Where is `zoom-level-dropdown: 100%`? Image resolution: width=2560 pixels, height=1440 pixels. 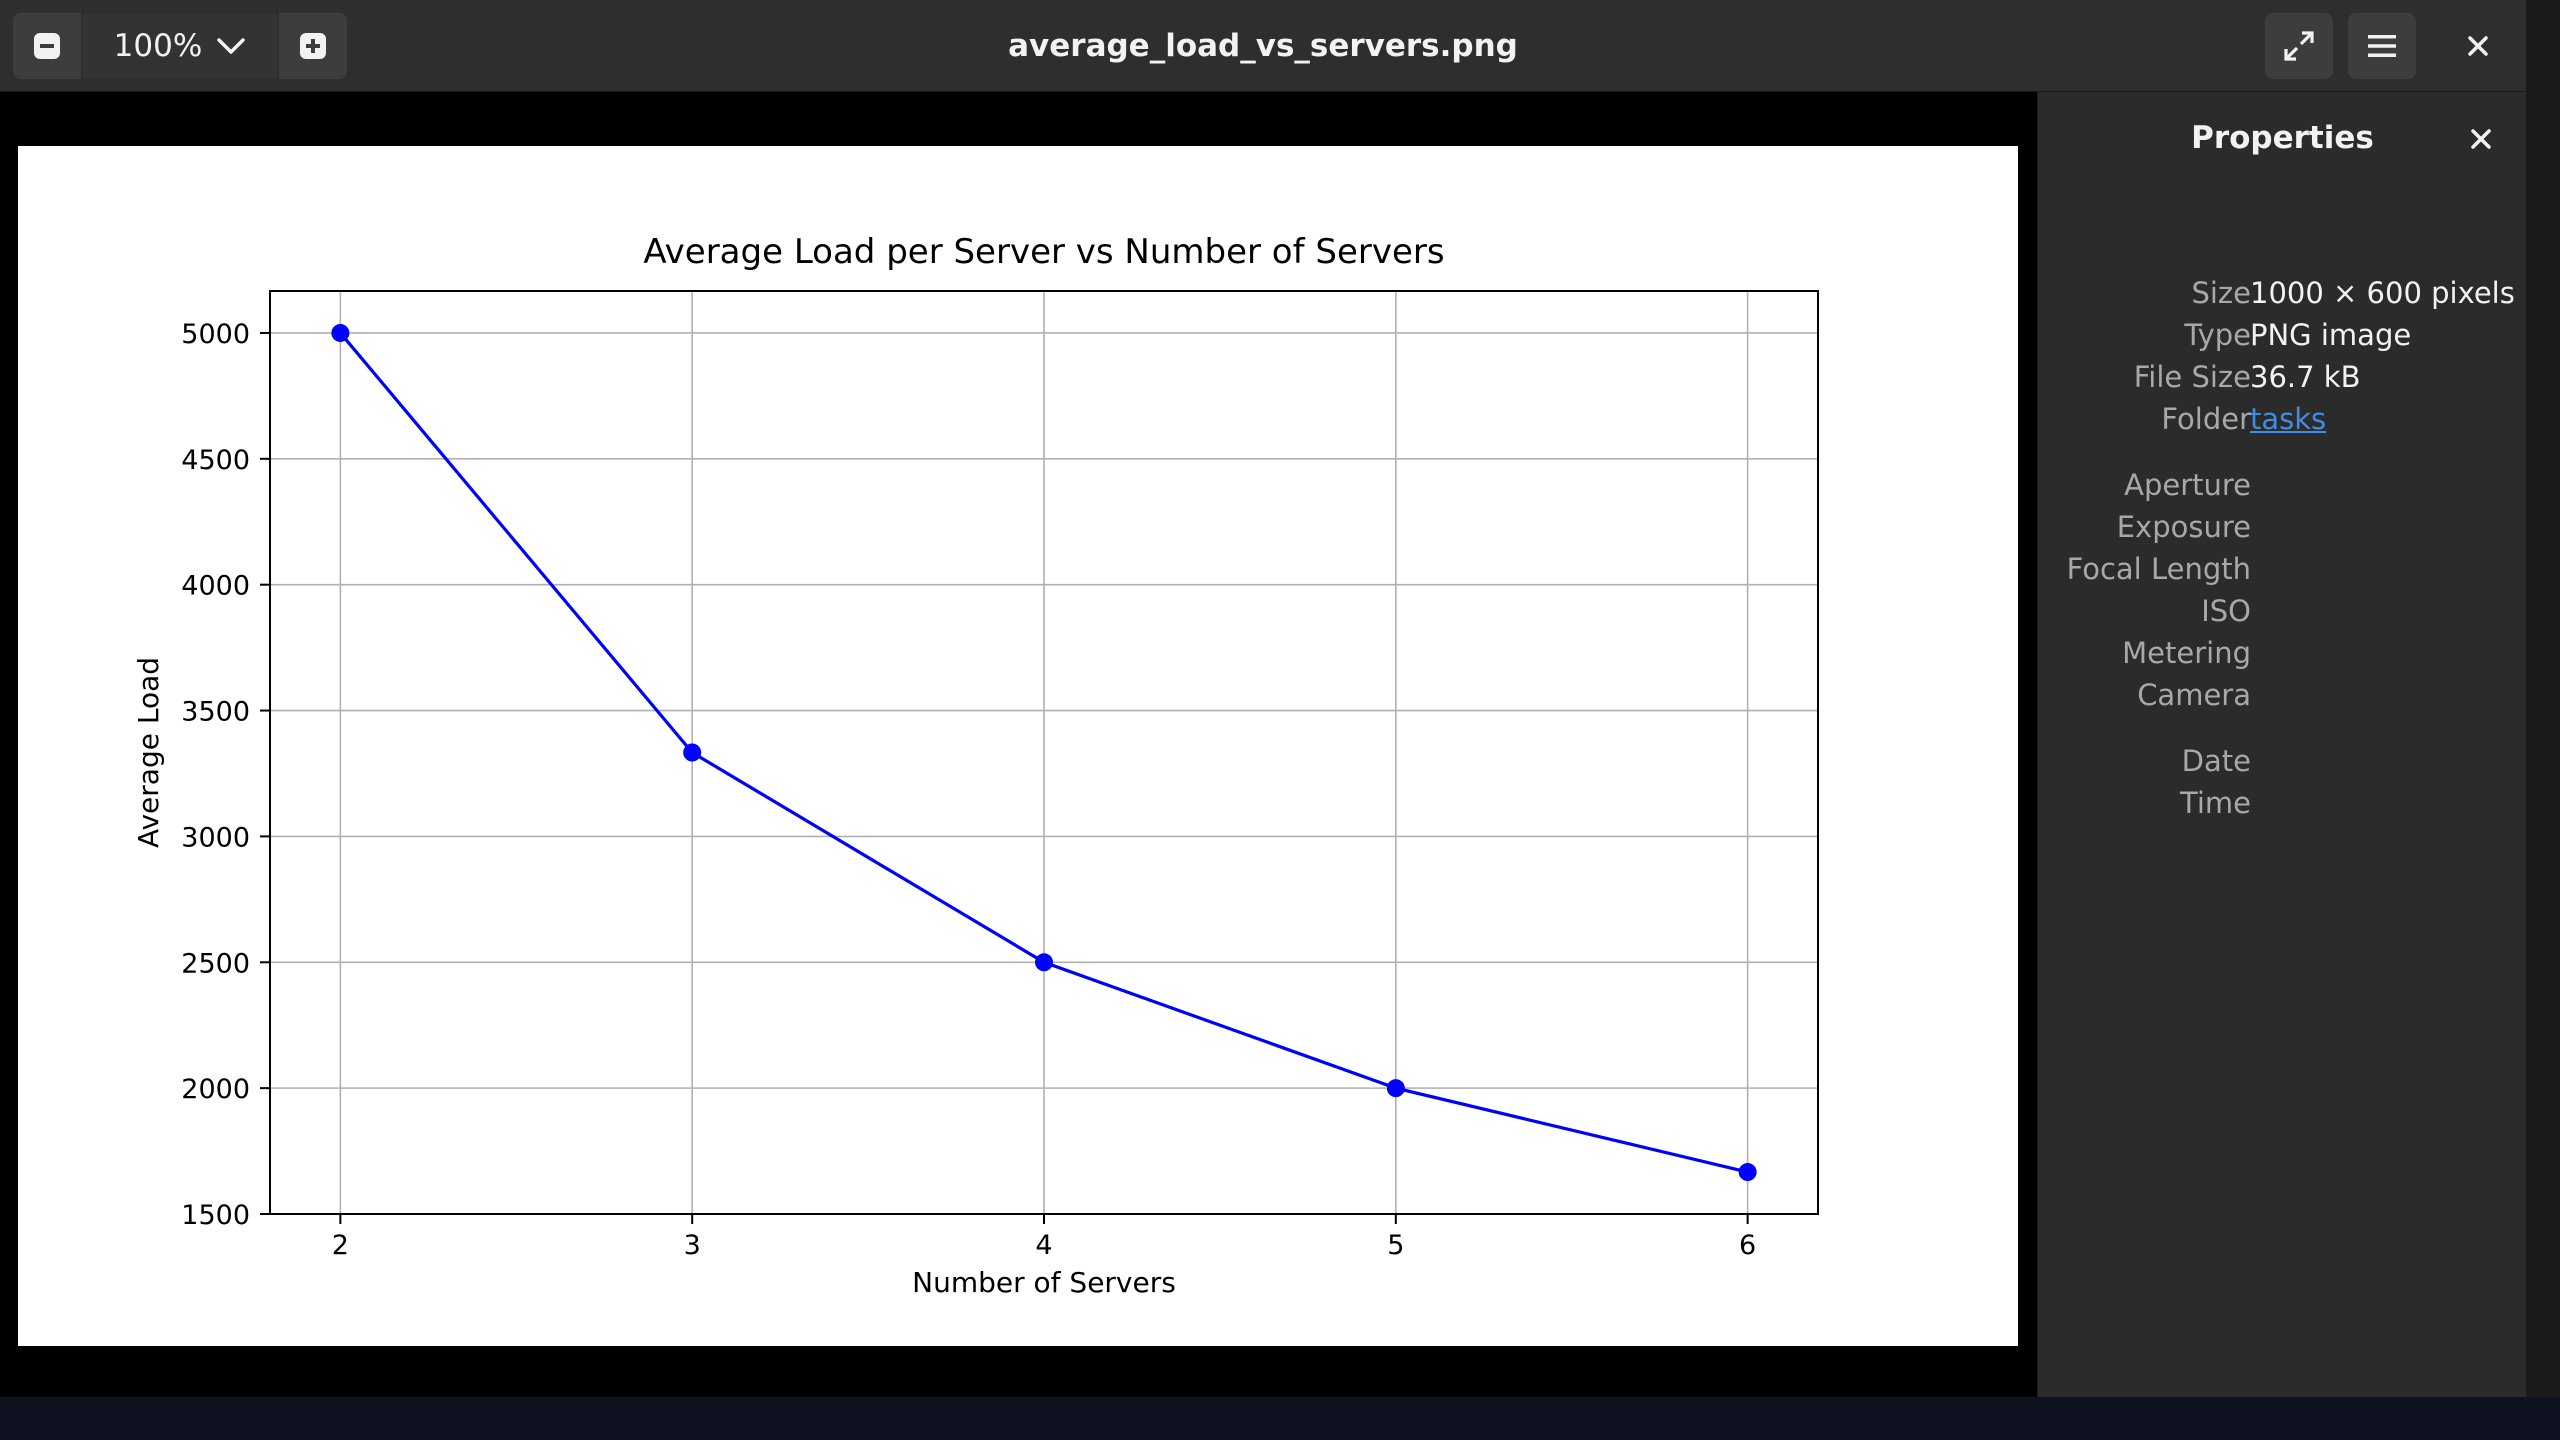 zoom-level-dropdown: 100% is located at coordinates (180, 46).